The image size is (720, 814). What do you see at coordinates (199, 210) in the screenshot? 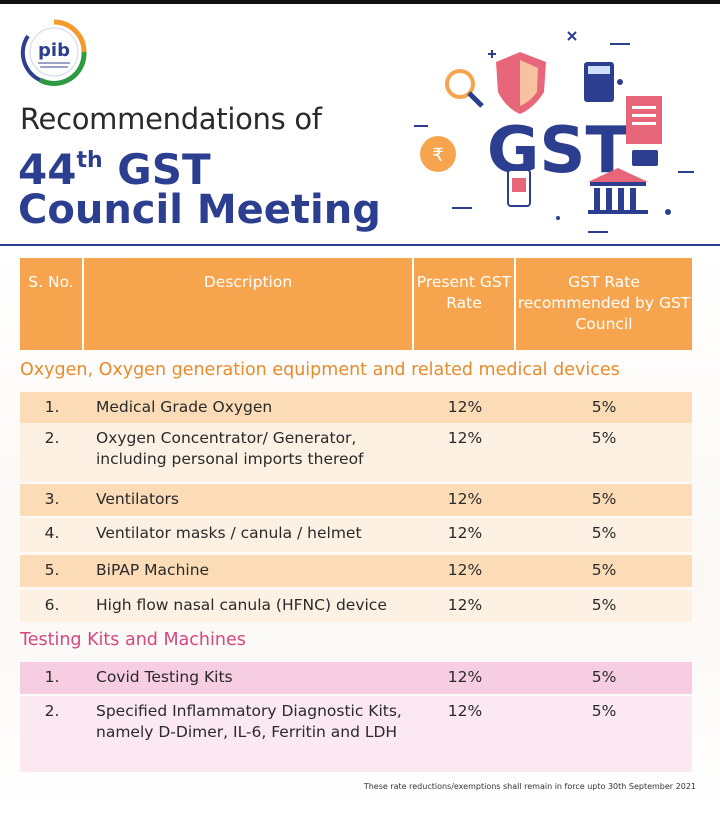
I see `title-line-3: Council Meeting` at bounding box center [199, 210].